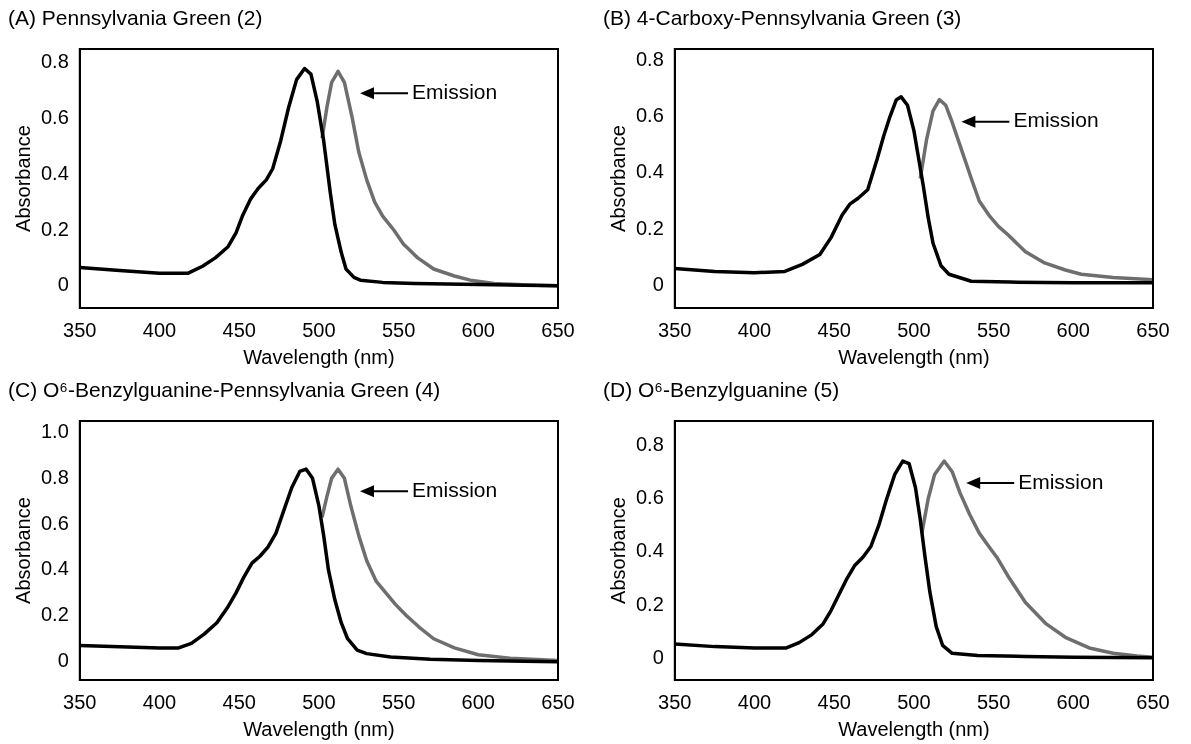  I want to click on chart-title: (D) O⁶-Benzylguanine (5), so click(722, 390).